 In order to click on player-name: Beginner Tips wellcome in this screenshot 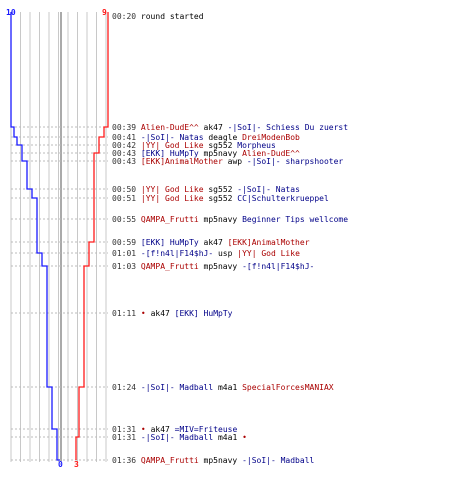, I will do `click(295, 219)`.